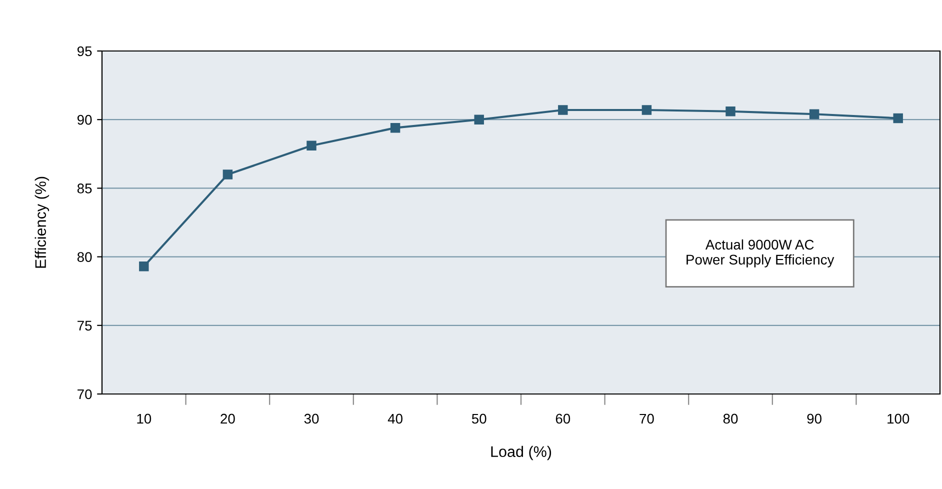 This screenshot has height=489, width=942. Describe the element at coordinates (84, 51) in the screenshot. I see `y-tick-label: 95` at that location.